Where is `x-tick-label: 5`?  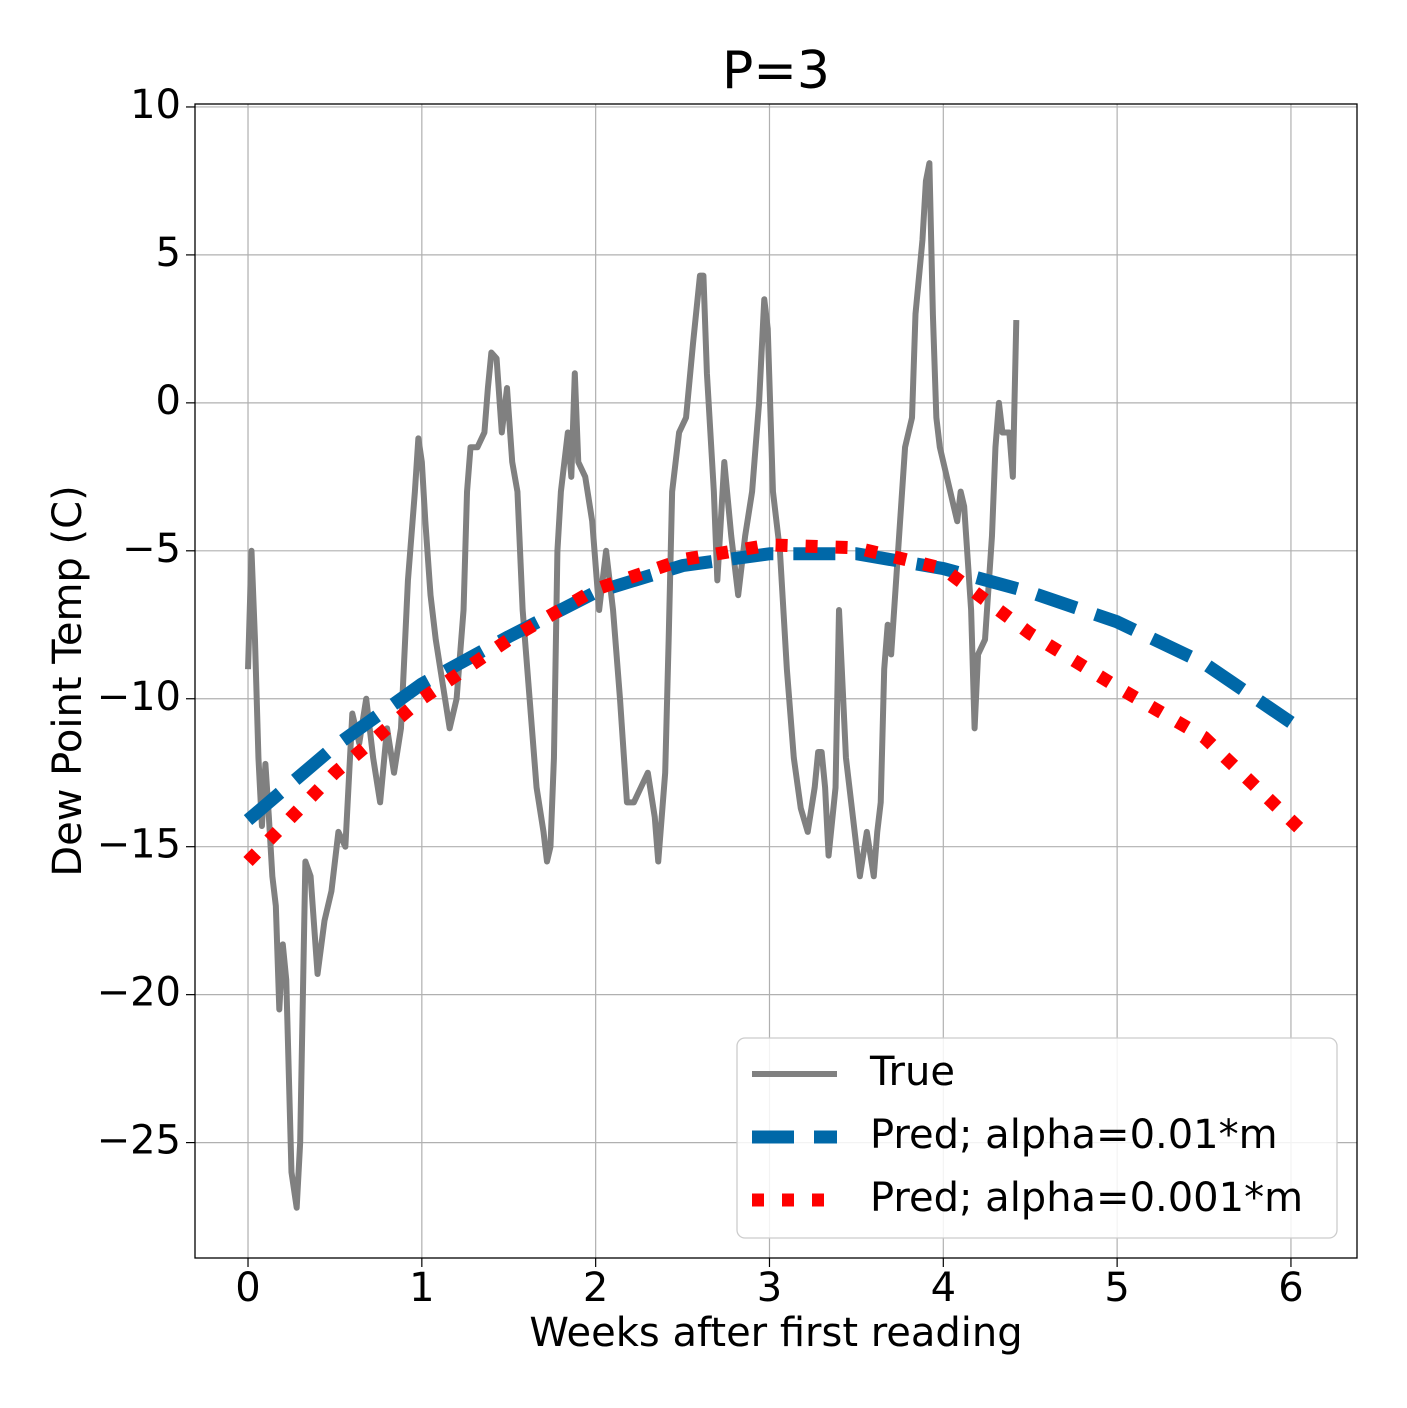
x-tick-label: 5 is located at coordinates (1116, 1288).